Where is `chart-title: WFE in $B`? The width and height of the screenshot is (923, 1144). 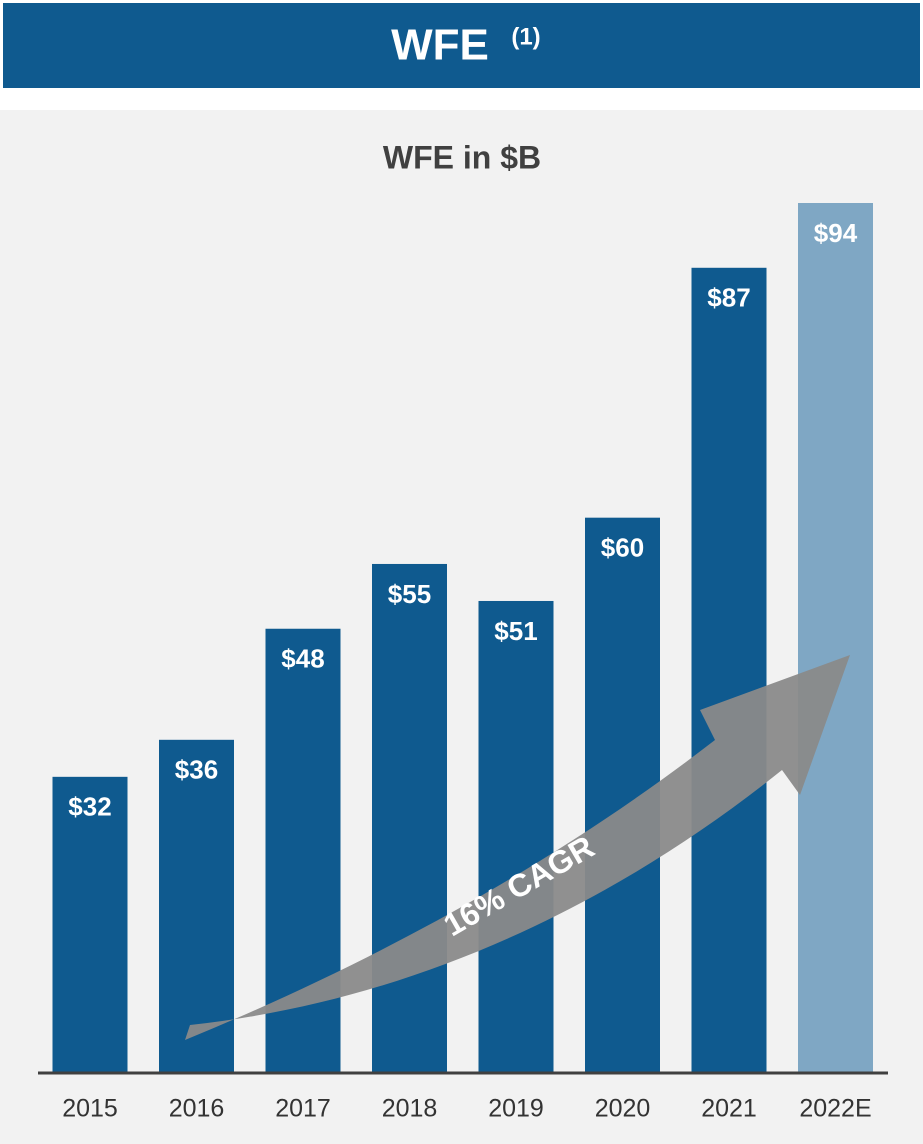
chart-title: WFE in $B is located at coordinates (462, 157).